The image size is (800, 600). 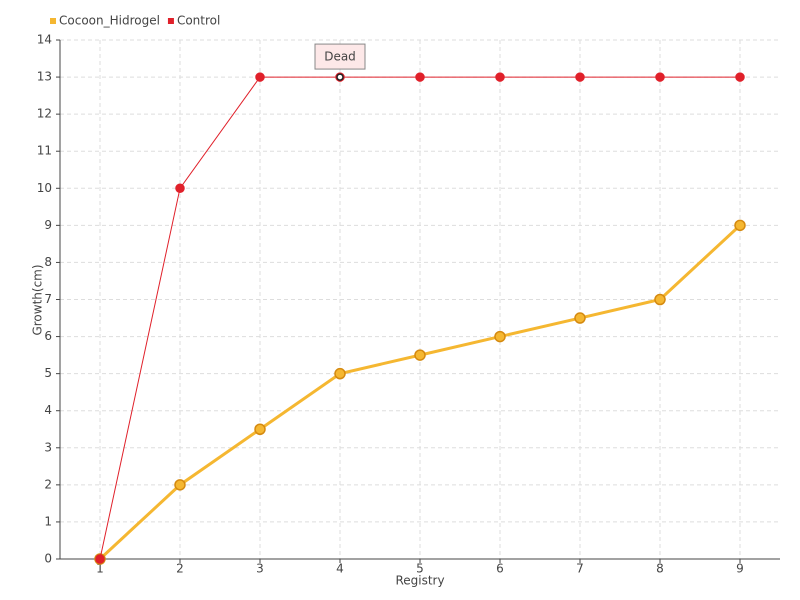 I want to click on legend-label: Control, so click(x=198, y=21).